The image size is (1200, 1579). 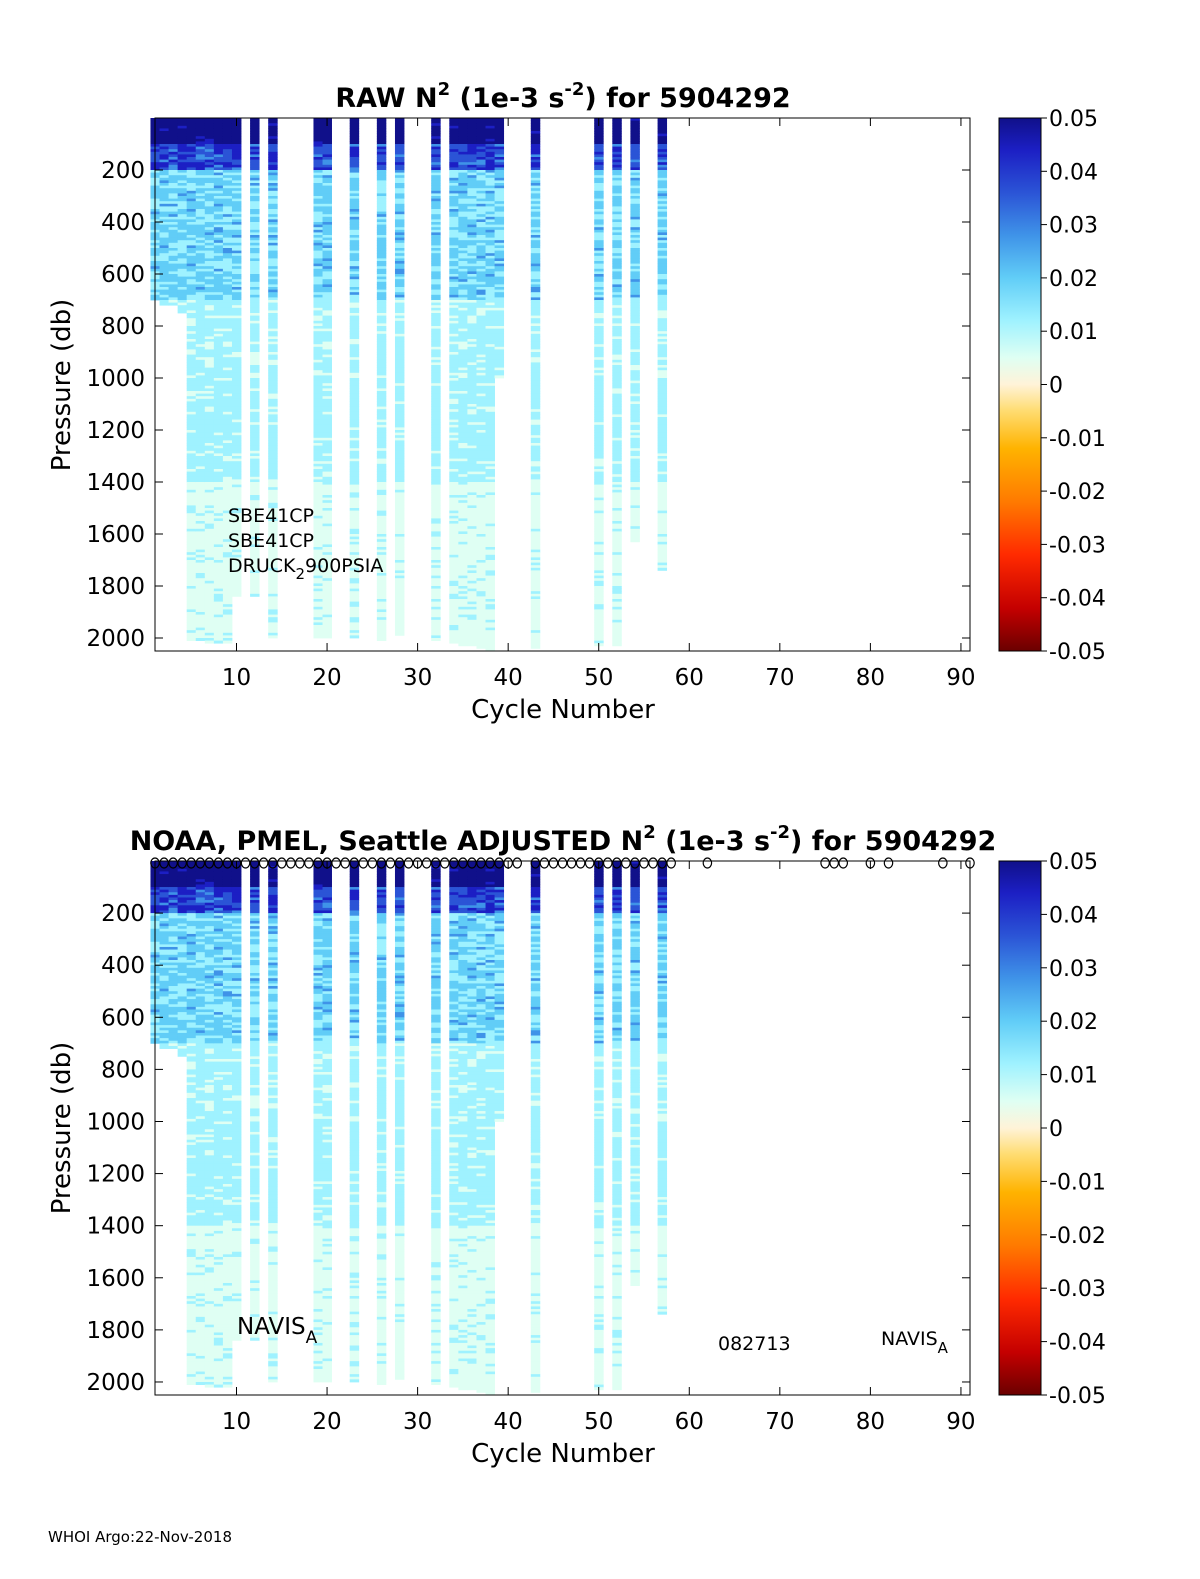 What do you see at coordinates (318, 378) in the screenshot?
I see `profile-column` at bounding box center [318, 378].